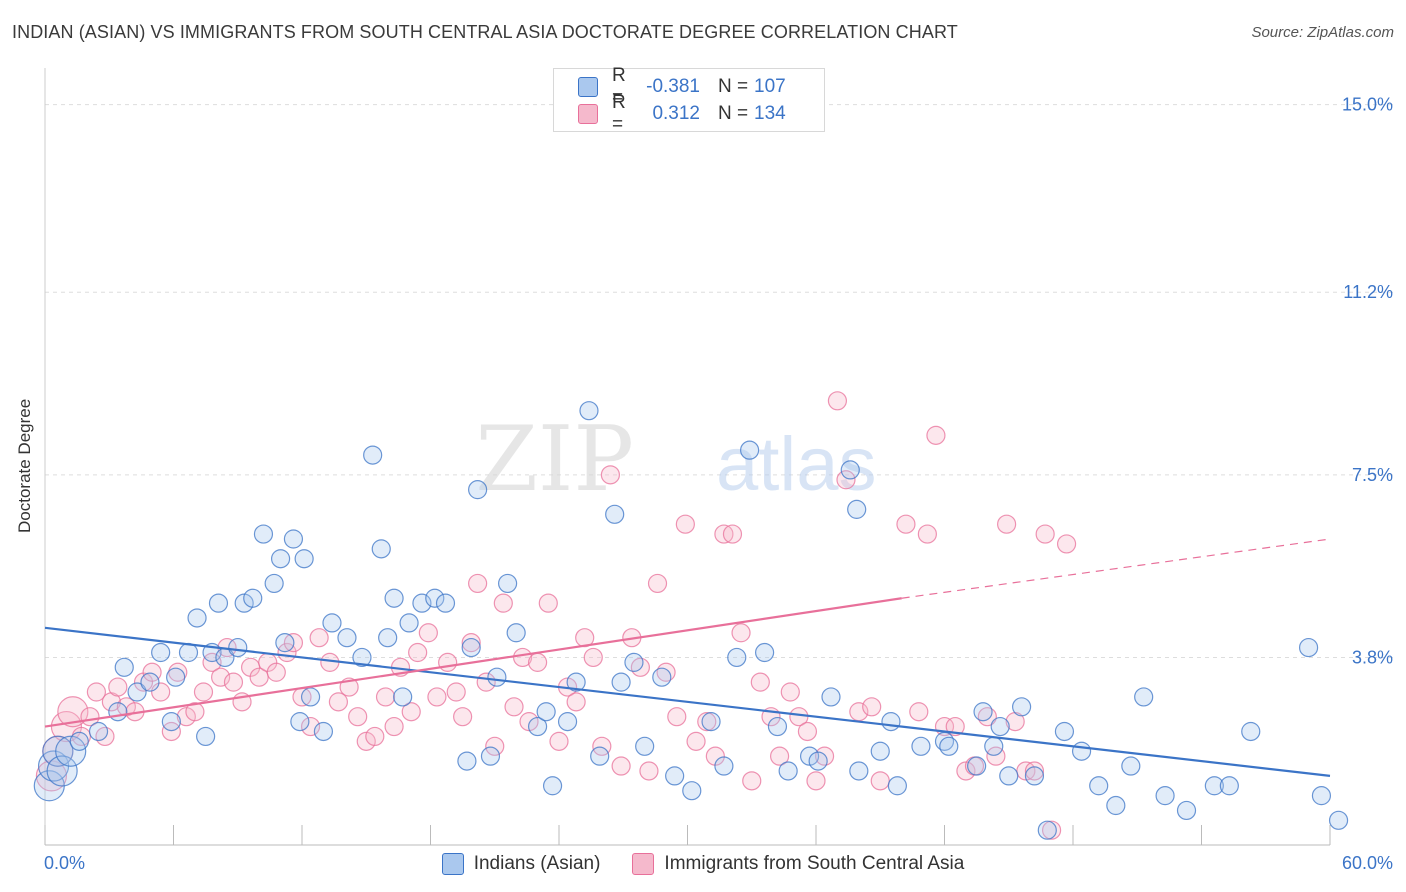 The height and width of the screenshot is (892, 1406). I want to click on legend-item-immigrants: Immigrants from South Central Asia, so click(798, 864).